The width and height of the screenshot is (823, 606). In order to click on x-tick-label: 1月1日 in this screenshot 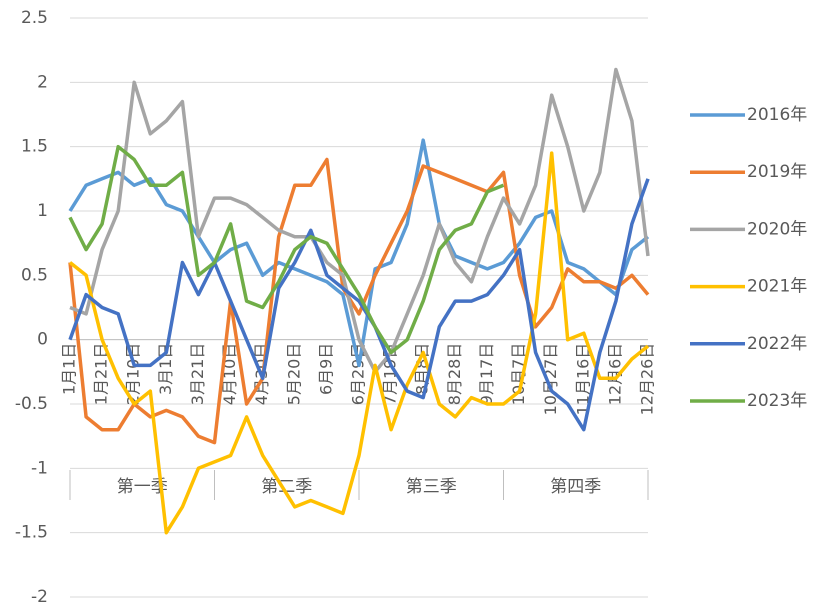, I will do `click(69, 369)`.